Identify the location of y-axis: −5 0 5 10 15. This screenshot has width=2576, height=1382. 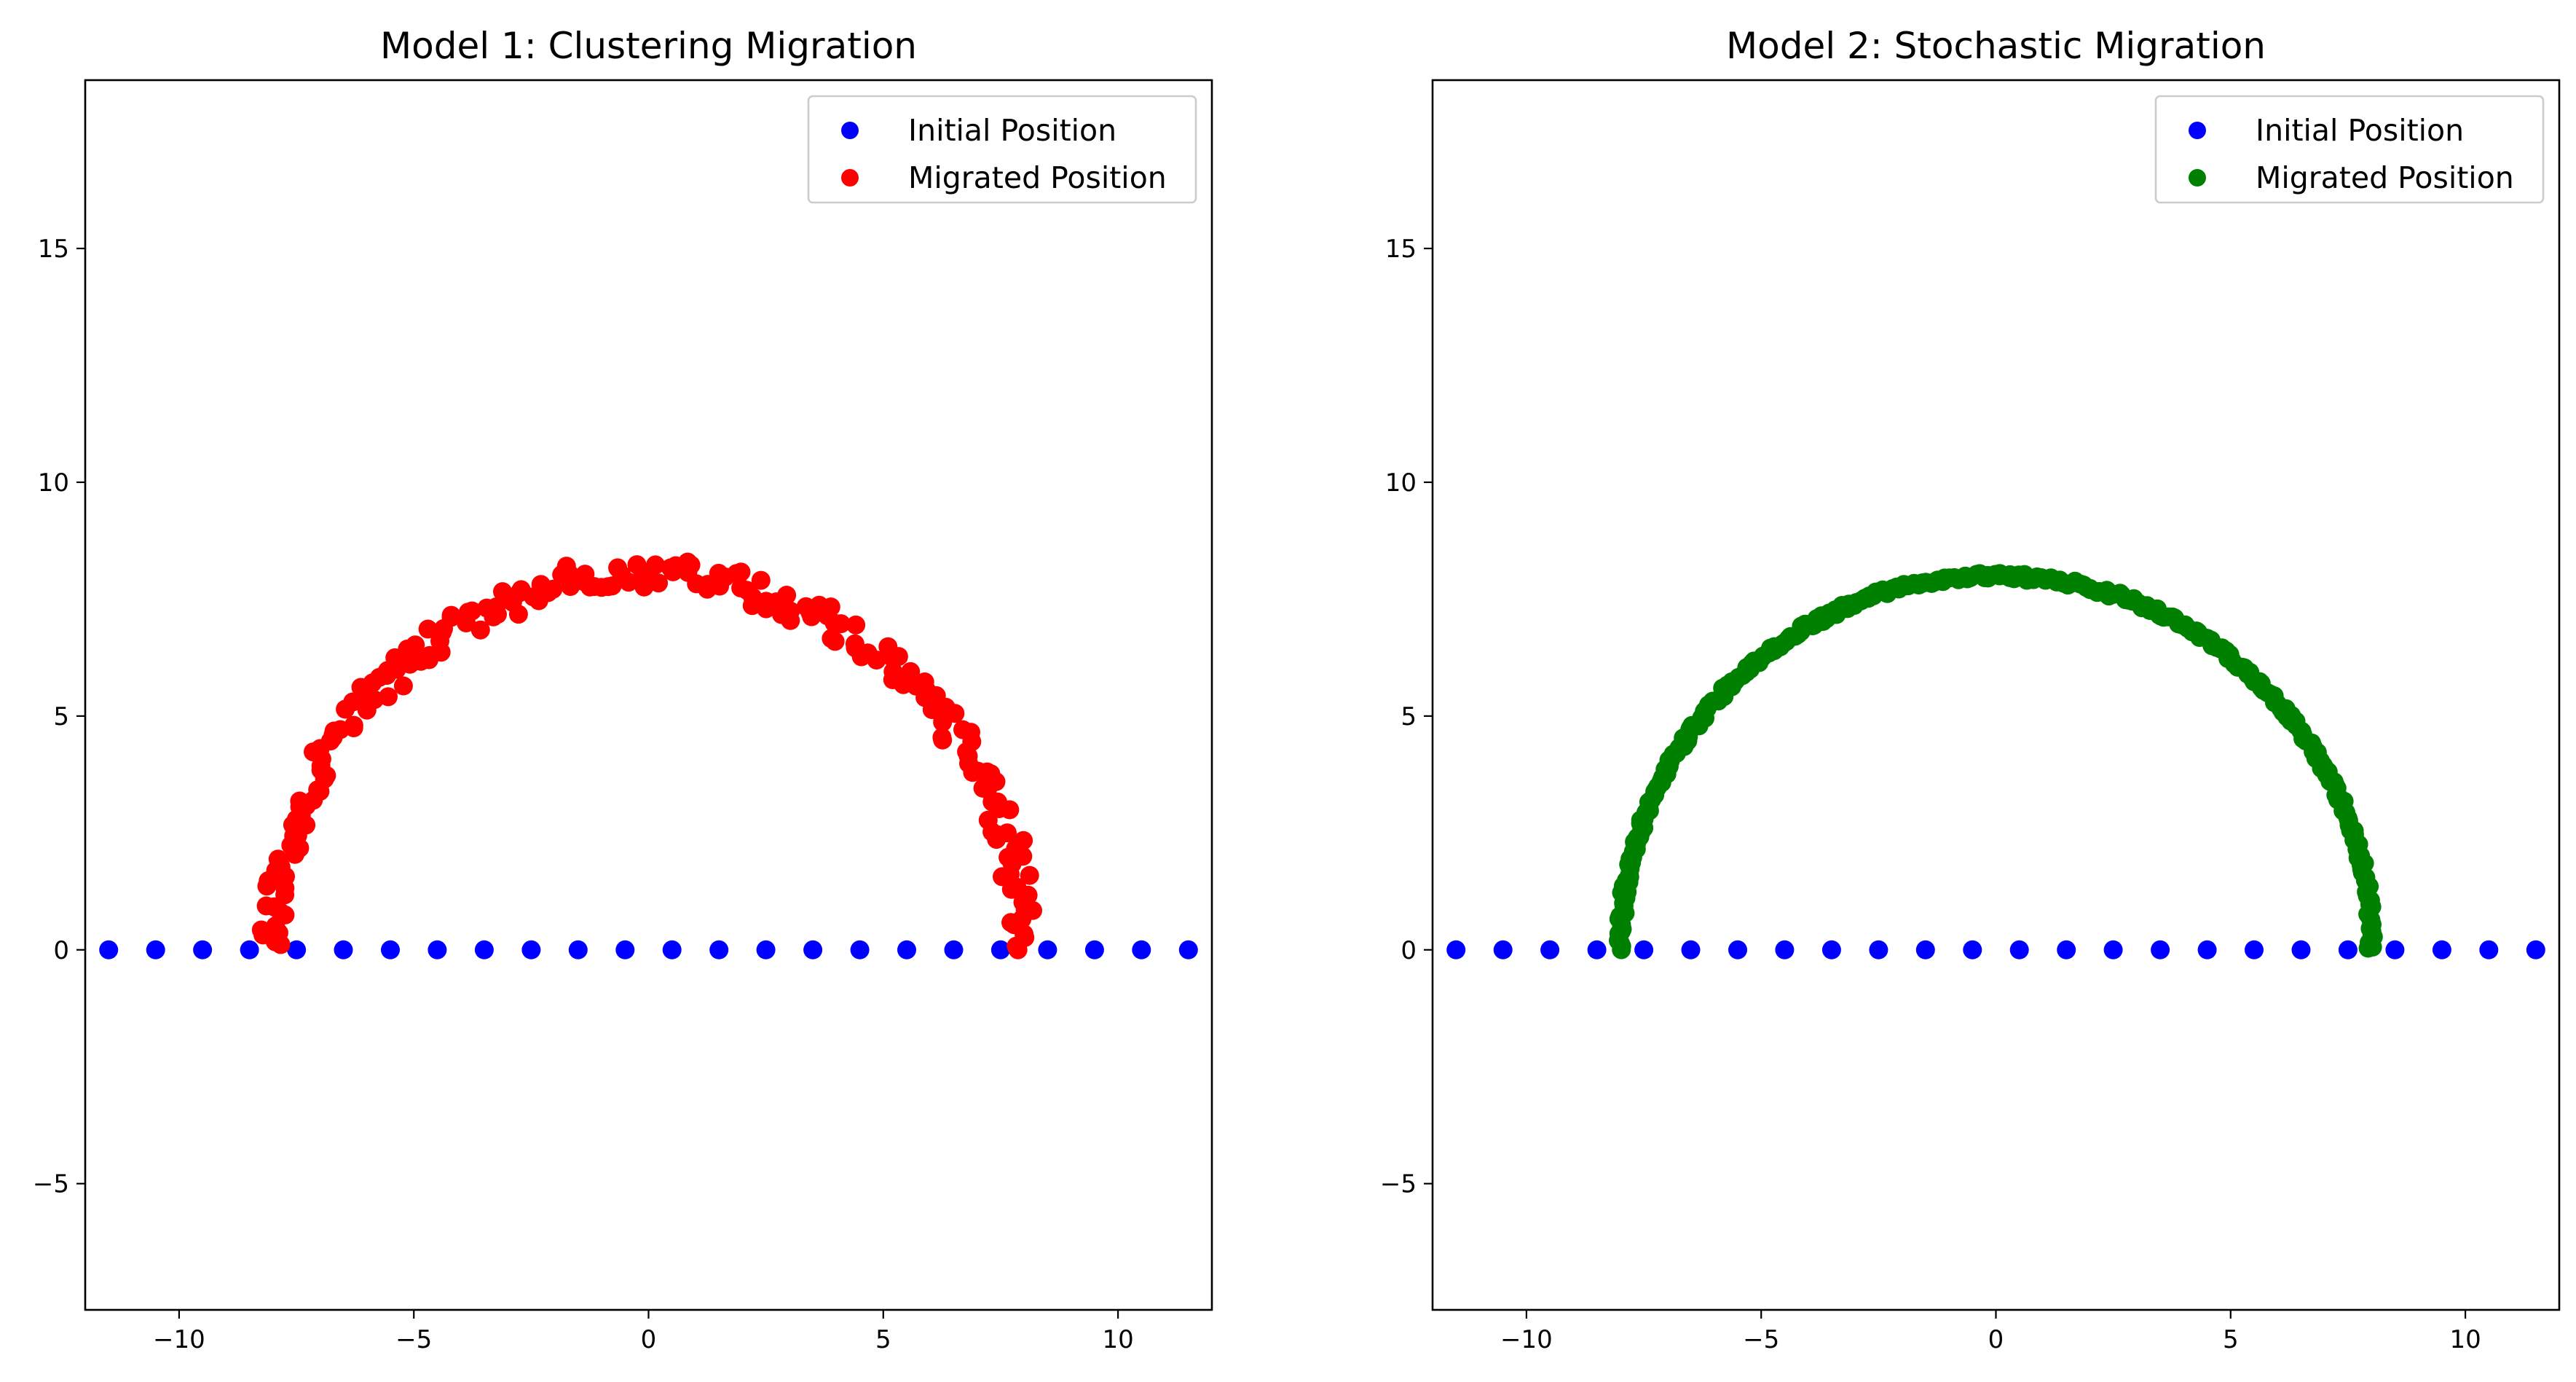
(1406, 717).